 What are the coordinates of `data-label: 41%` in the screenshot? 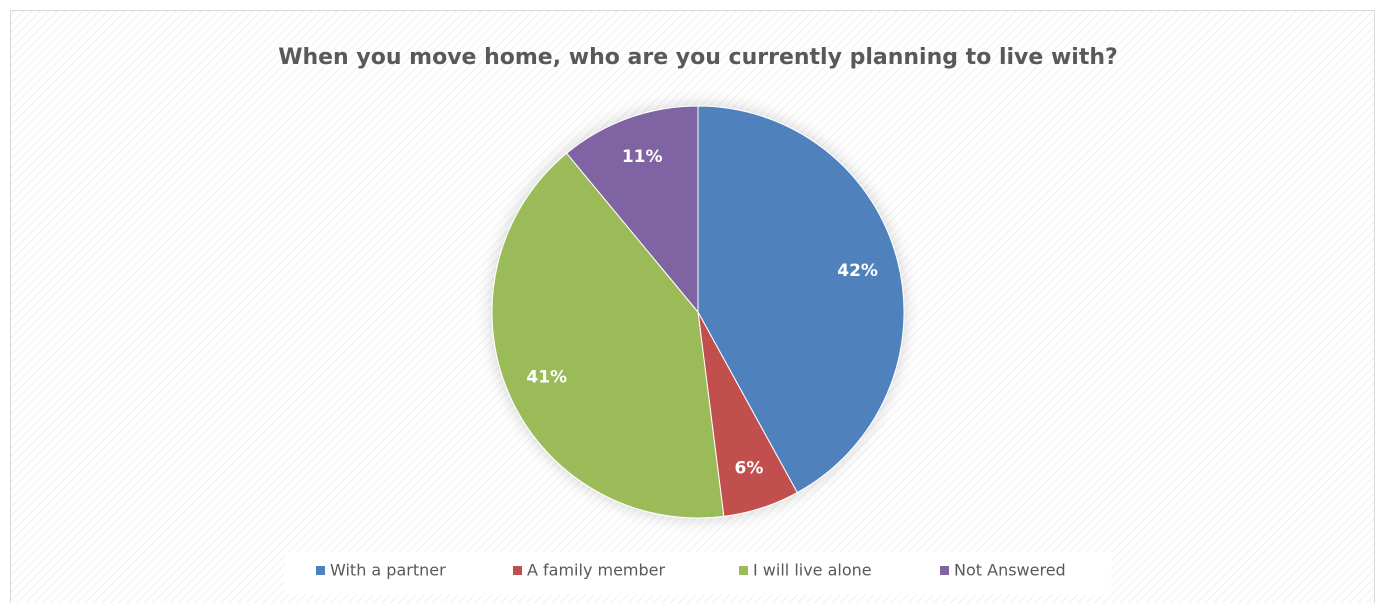 It's located at (546, 377).